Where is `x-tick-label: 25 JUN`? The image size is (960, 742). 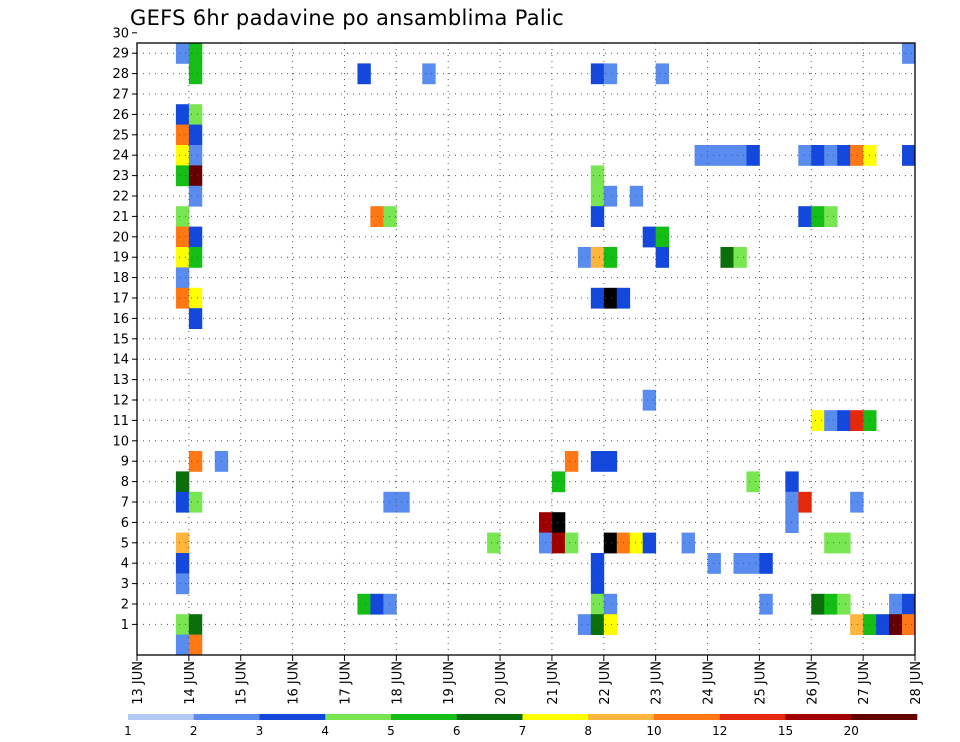
x-tick-label: 25 JUN is located at coordinates (760, 683).